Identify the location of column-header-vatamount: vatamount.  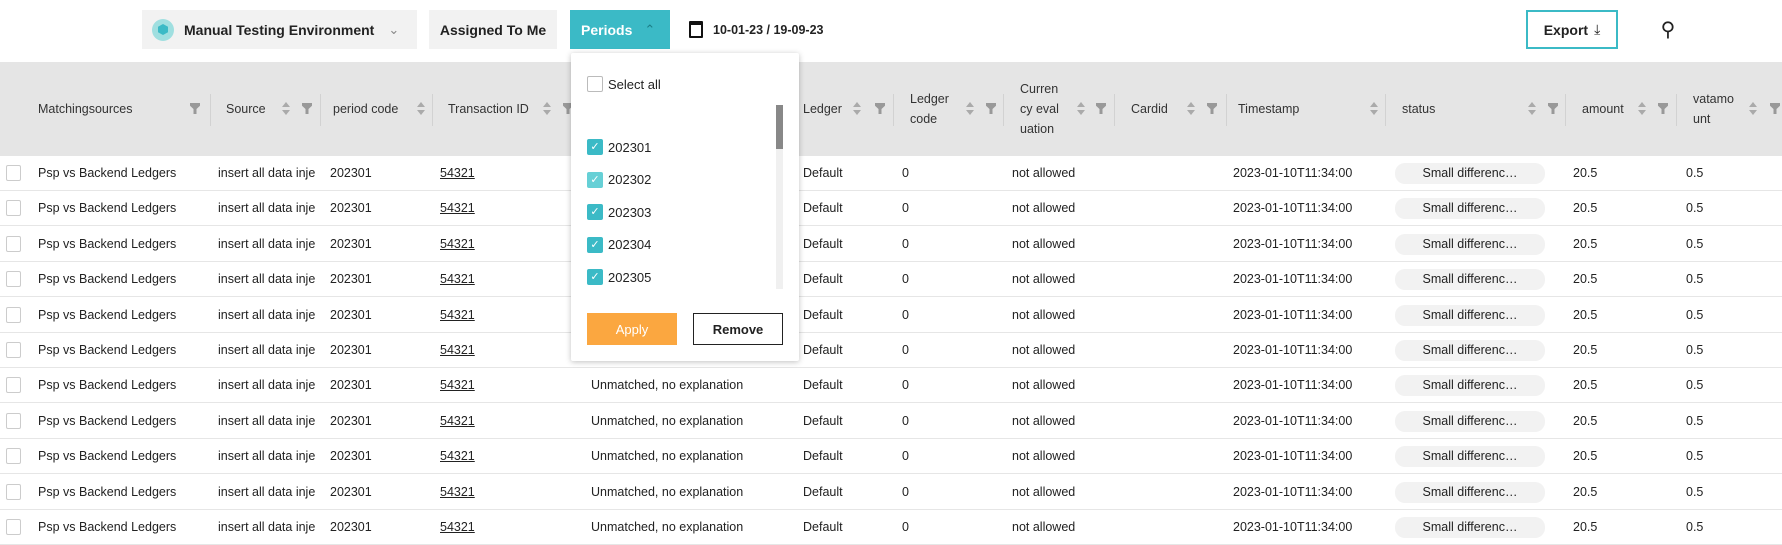
(1714, 109).